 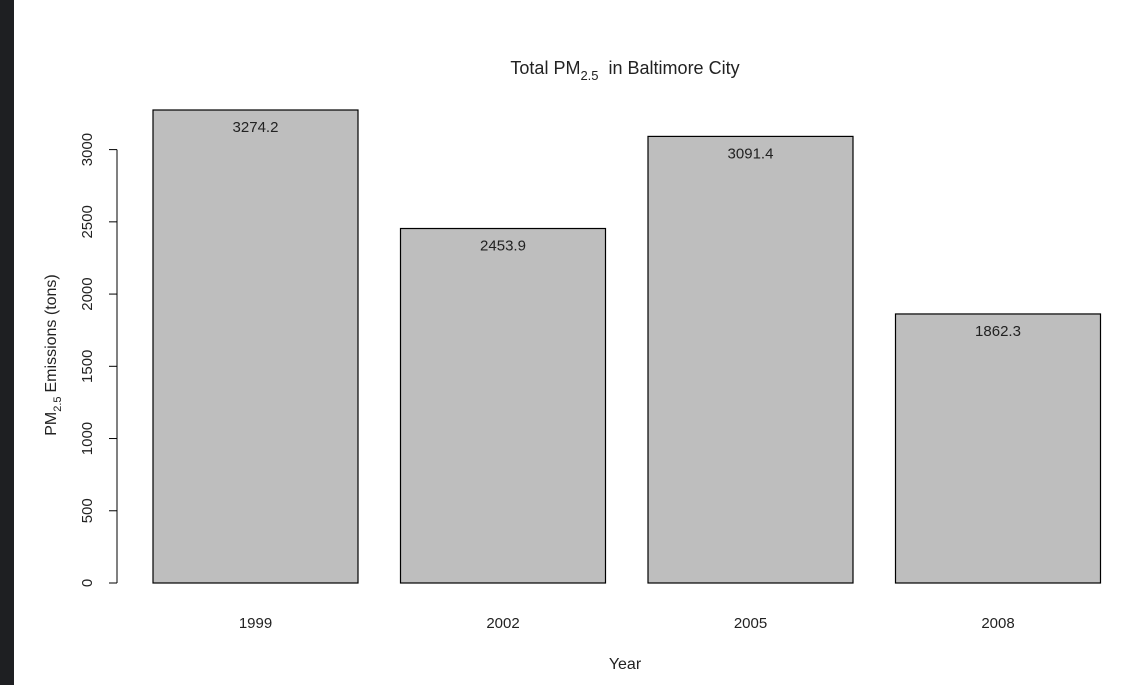 What do you see at coordinates (87, 583) in the screenshot?
I see `y-tick-label: 0` at bounding box center [87, 583].